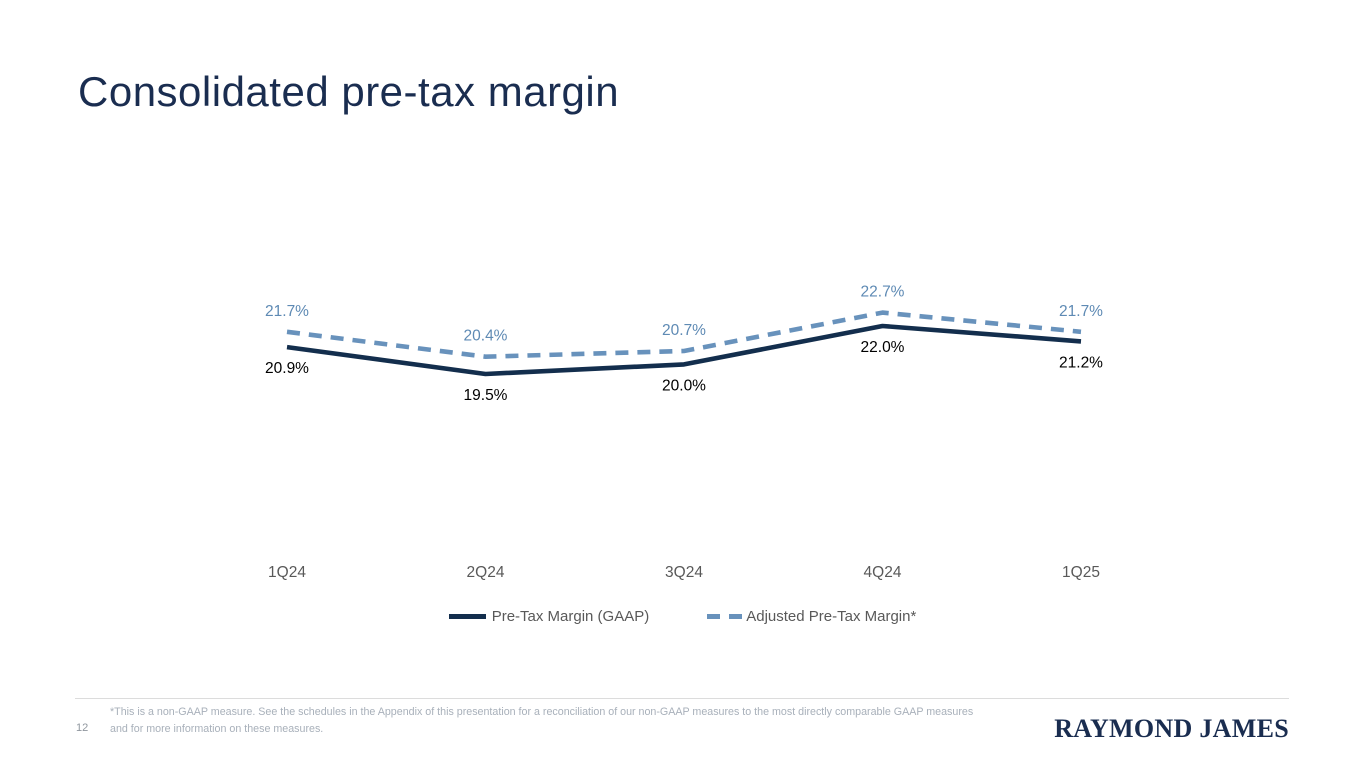 The width and height of the screenshot is (1365, 768). I want to click on data-label: 22.7%, so click(883, 292).